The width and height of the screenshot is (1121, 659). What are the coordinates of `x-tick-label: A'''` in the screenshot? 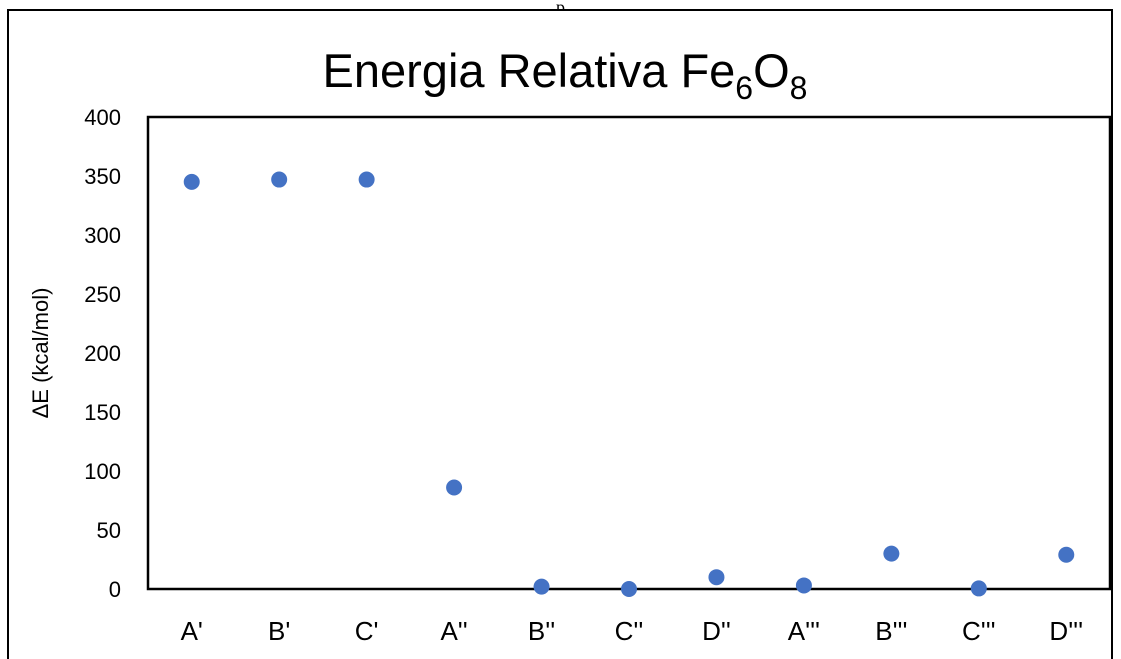 It's located at (804, 631).